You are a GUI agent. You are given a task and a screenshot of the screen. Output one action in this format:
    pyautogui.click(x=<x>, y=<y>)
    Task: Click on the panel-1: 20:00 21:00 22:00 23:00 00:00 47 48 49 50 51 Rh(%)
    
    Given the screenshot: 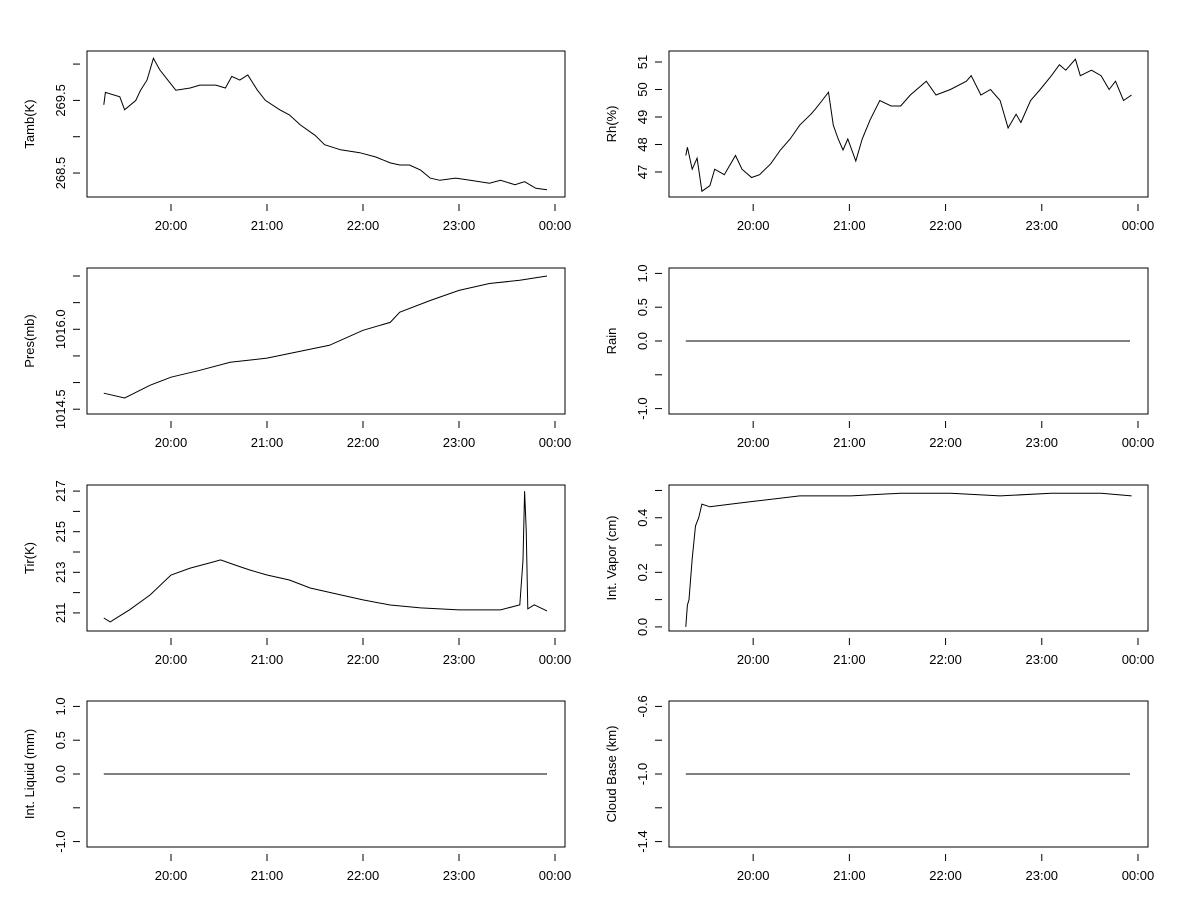 What is the action you would take?
    pyautogui.click(x=879, y=141)
    